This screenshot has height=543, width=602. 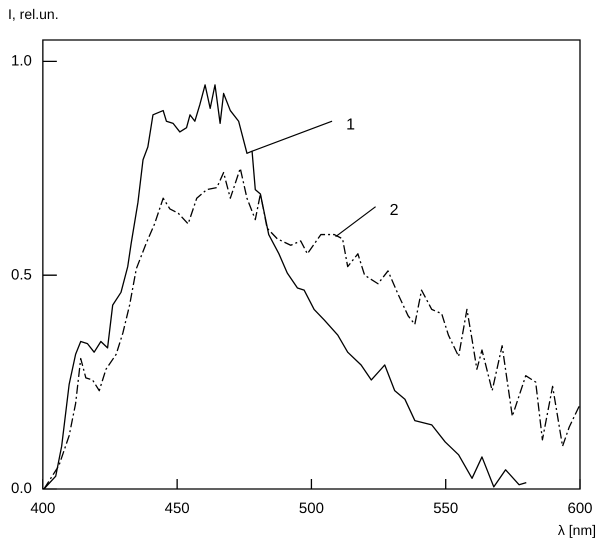 I want to click on x-tick-label: 550, so click(x=445, y=509).